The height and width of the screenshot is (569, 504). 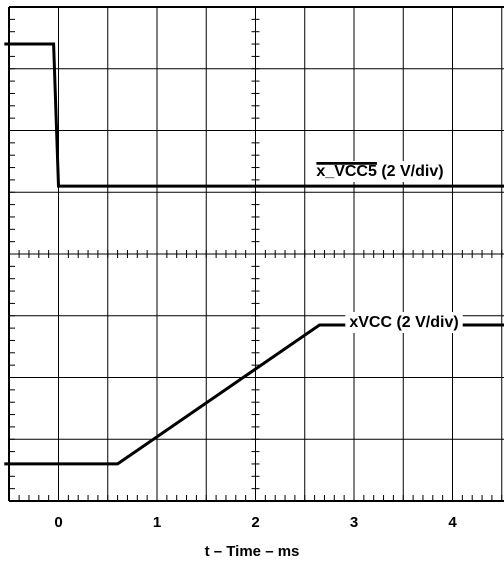 What do you see at coordinates (370, 322) in the screenshot?
I see `trace-label-signal: xVCC` at bounding box center [370, 322].